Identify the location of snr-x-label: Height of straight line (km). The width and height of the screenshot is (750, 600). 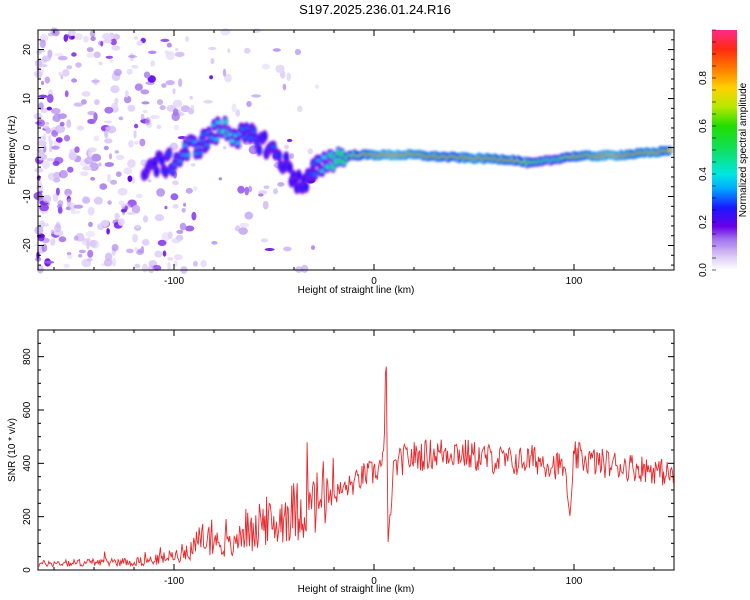
(356, 589).